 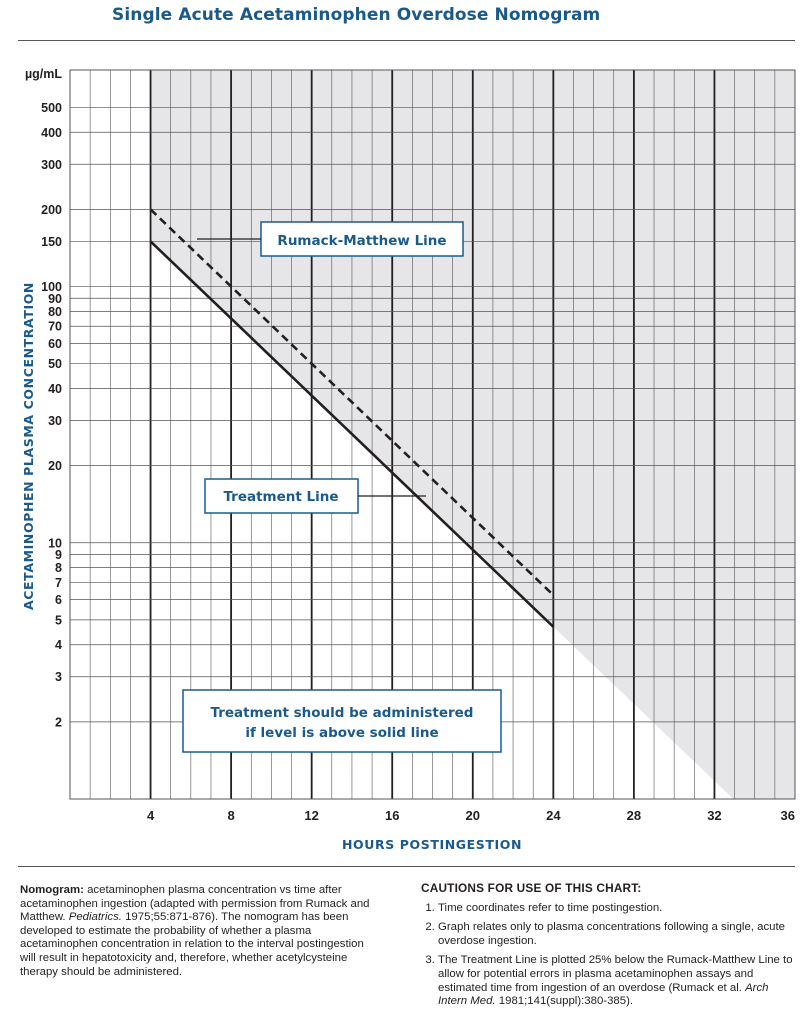 What do you see at coordinates (432, 844) in the screenshot?
I see `x-axis-title: HOURS POSTINGESTION` at bounding box center [432, 844].